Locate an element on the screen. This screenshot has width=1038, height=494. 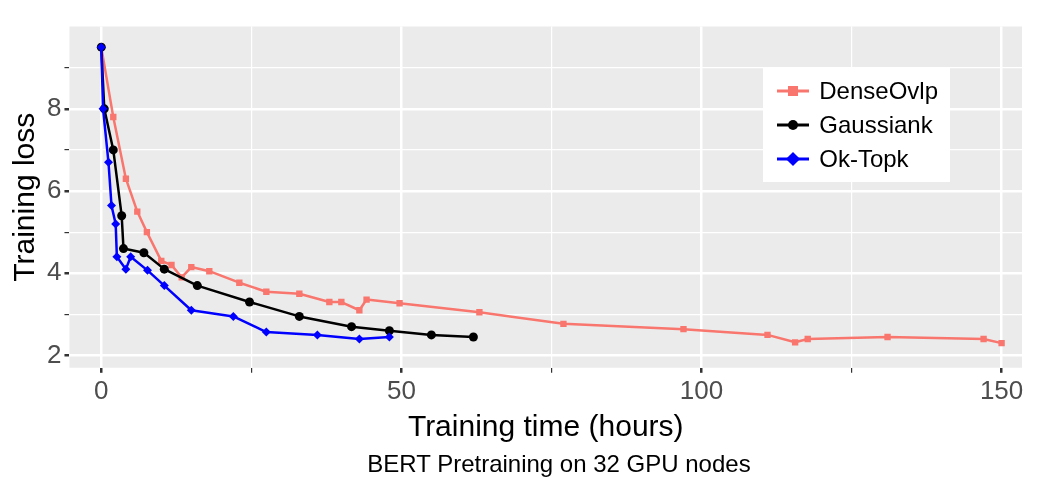
legend-label: DenseOvlp is located at coordinates (878, 91).